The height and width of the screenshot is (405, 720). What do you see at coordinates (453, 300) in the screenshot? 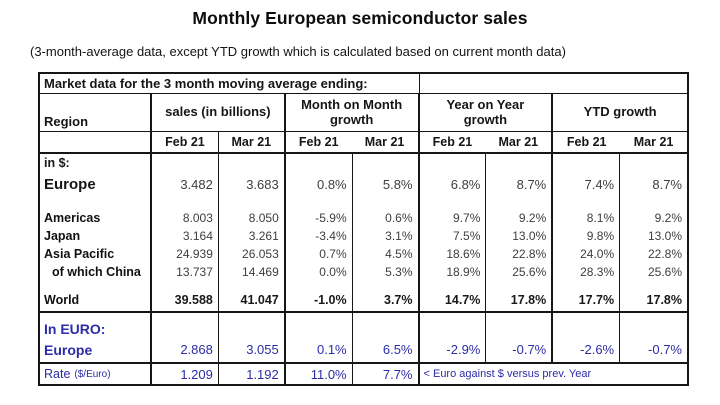
I see `value-cell: 14.7%` at bounding box center [453, 300].